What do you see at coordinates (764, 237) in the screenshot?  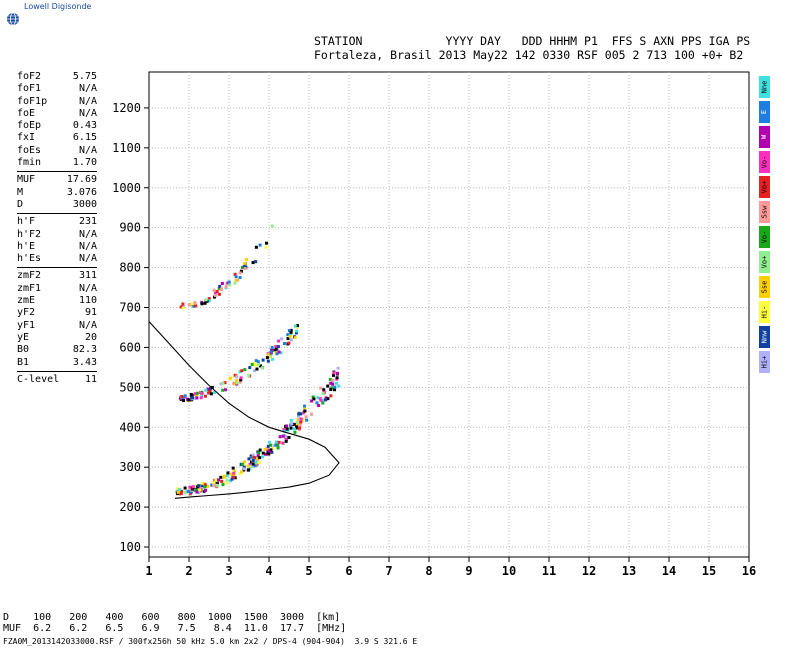 I see `legend-swatch: Vo-` at bounding box center [764, 237].